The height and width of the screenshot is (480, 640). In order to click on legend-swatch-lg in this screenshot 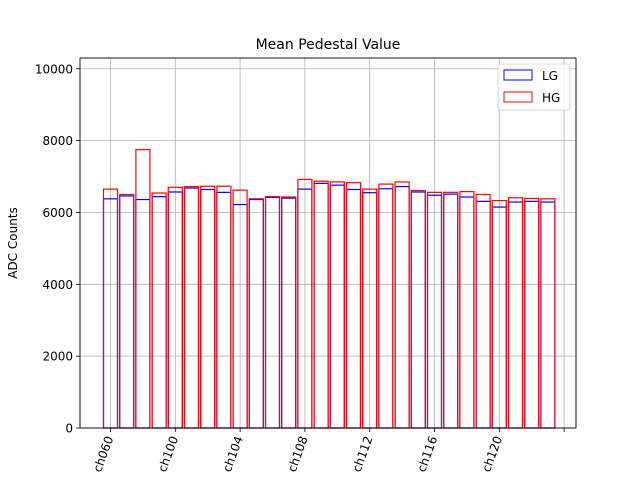, I will do `click(518, 75)`.